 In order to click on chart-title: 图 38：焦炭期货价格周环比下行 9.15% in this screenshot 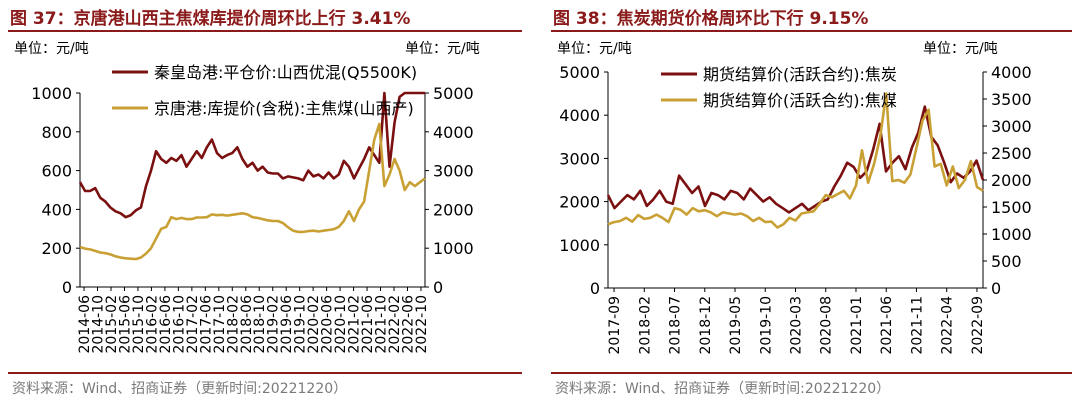, I will do `click(711, 19)`.